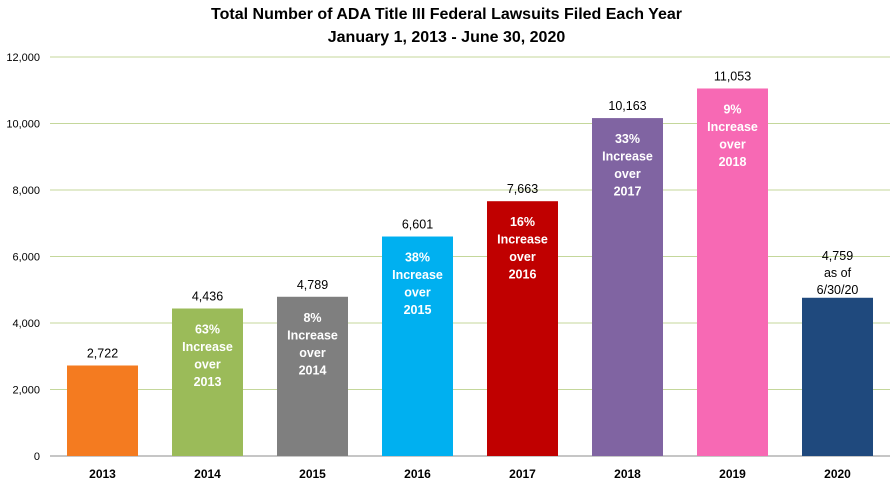 The height and width of the screenshot is (483, 893). I want to click on x-tick-label: 2017, so click(522, 474).